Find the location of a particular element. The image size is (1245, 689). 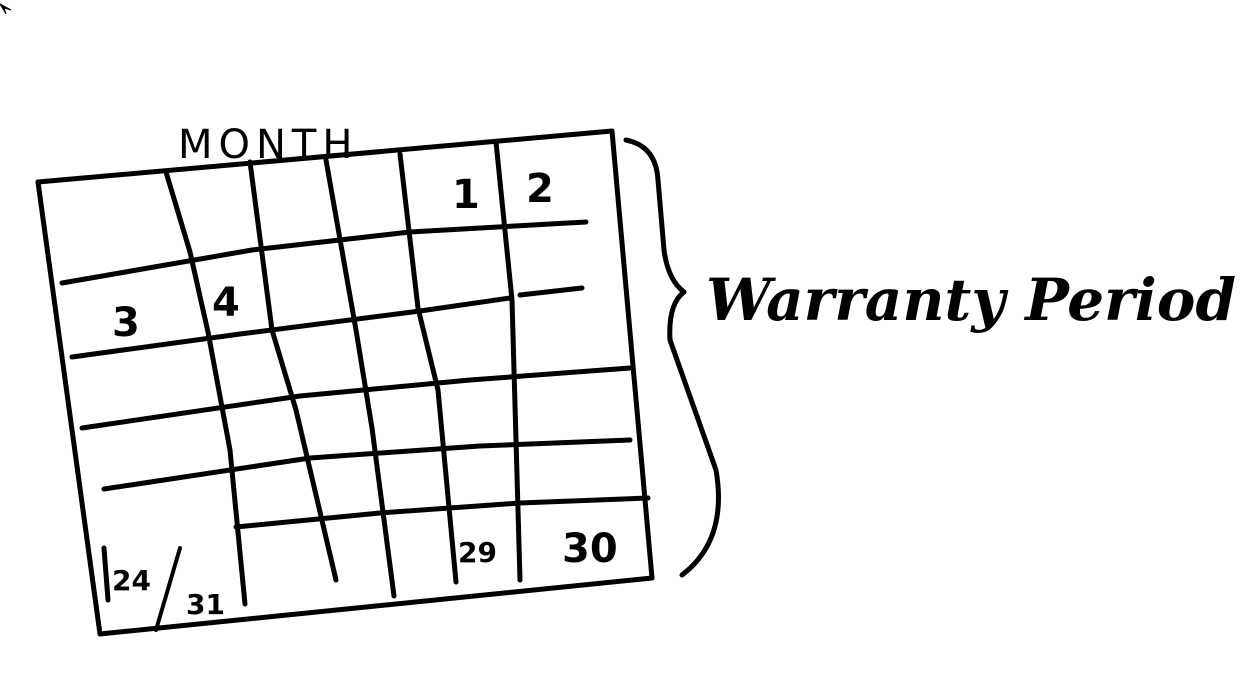

day-4-label: 4 is located at coordinates (226, 303).